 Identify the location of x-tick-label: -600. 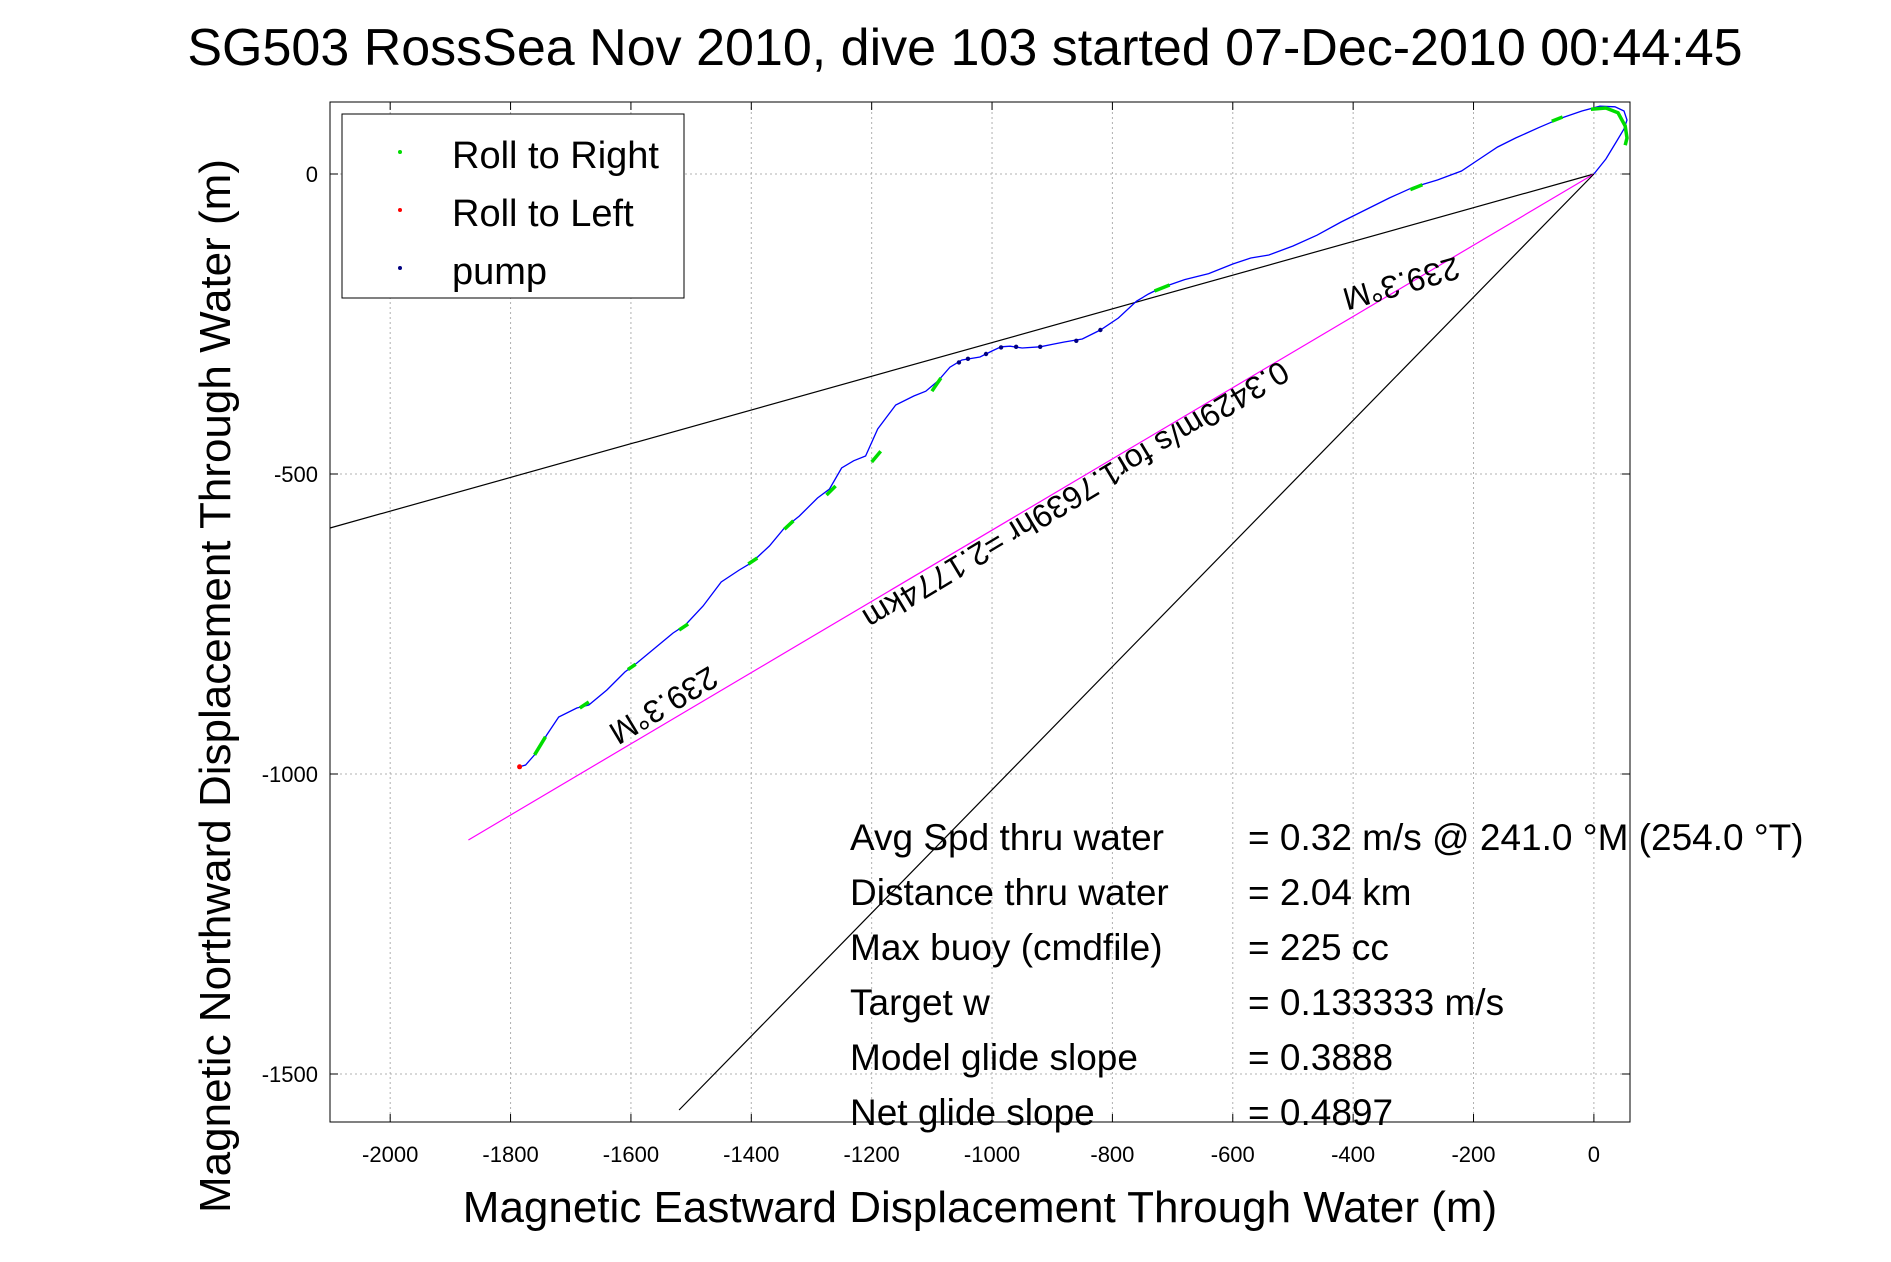
(1233, 1154).